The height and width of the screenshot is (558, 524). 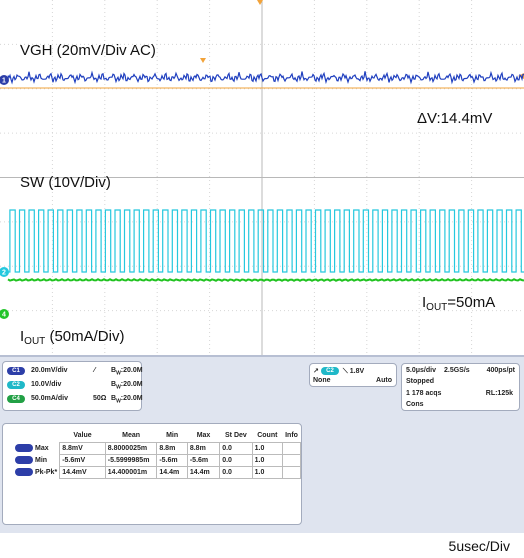 I want to click on measurement-name: Min, so click(x=36, y=460).